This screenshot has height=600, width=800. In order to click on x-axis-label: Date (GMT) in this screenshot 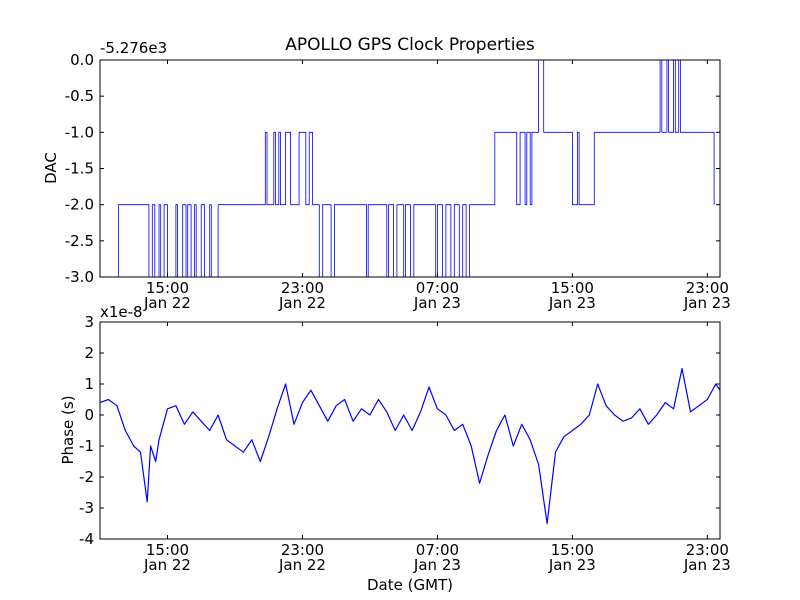, I will do `click(410, 585)`.